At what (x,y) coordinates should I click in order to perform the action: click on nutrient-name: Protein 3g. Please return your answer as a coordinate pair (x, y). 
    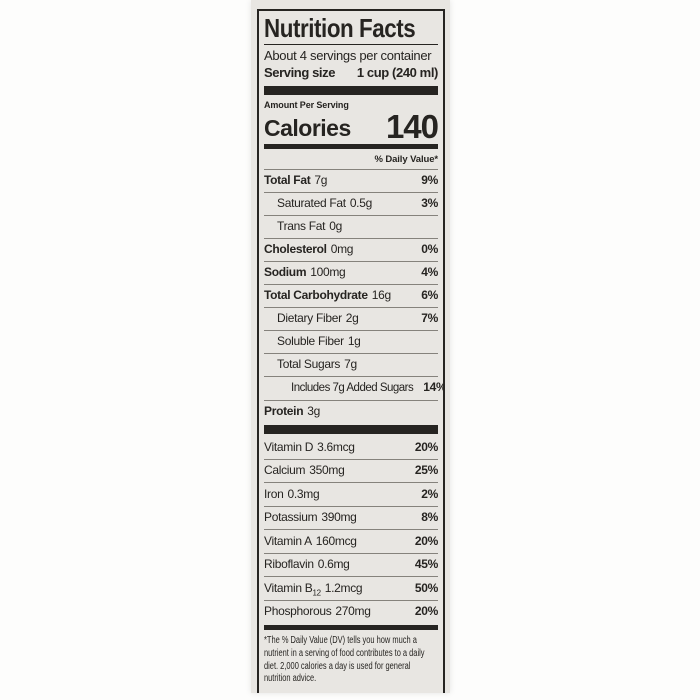
    Looking at the image, I should click on (292, 411).